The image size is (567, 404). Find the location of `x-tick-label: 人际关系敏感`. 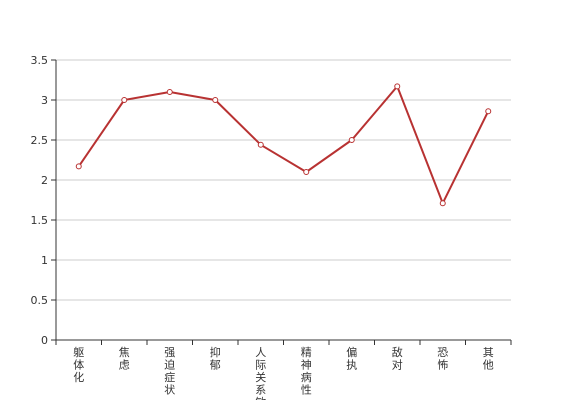

x-tick-label: 人际关系敏感 is located at coordinates (260, 373).